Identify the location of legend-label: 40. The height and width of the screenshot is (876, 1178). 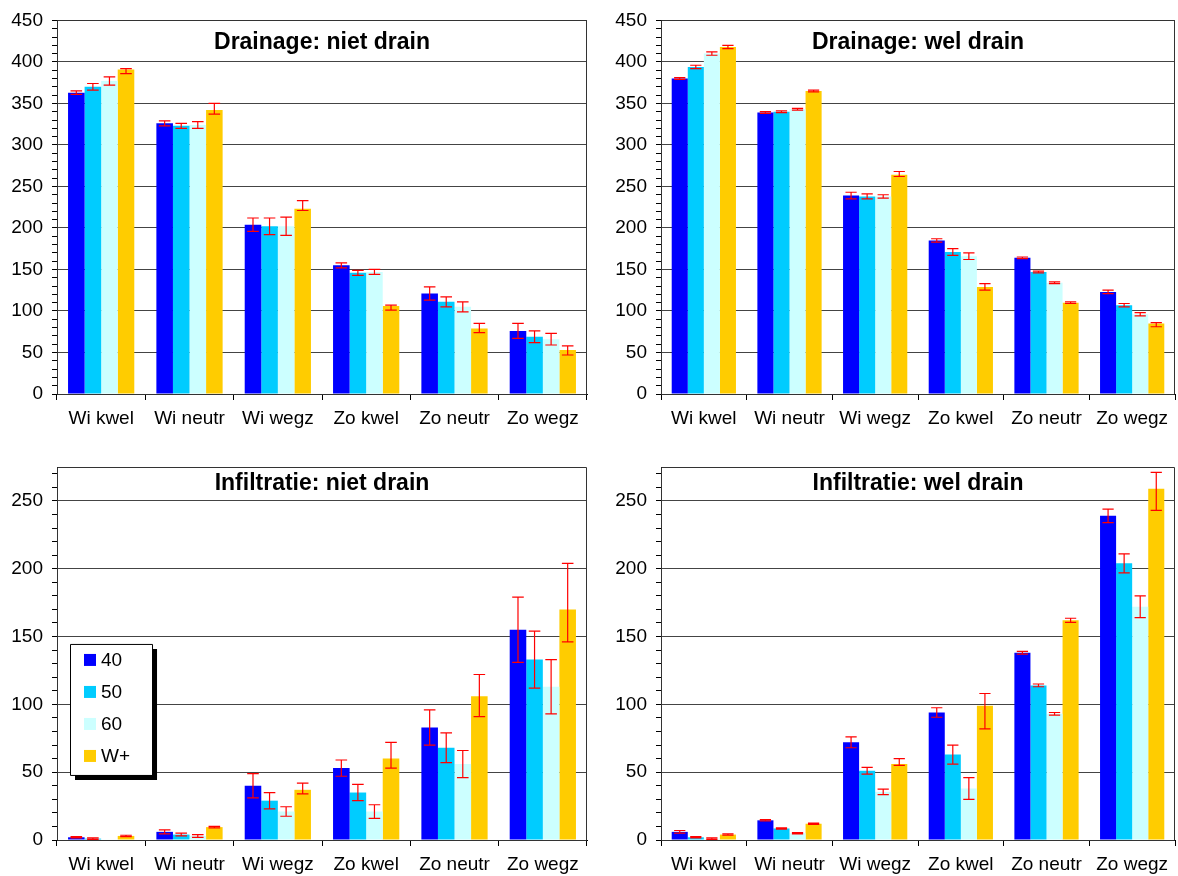
(112, 660).